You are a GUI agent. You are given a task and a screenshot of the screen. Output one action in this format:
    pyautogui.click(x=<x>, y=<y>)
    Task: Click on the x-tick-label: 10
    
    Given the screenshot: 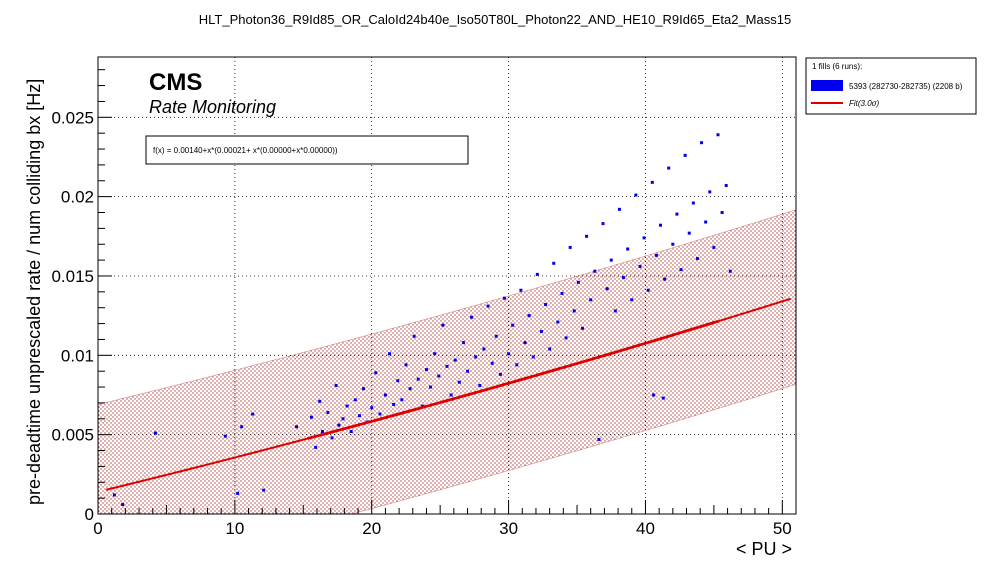 What is the action you would take?
    pyautogui.click(x=234, y=528)
    